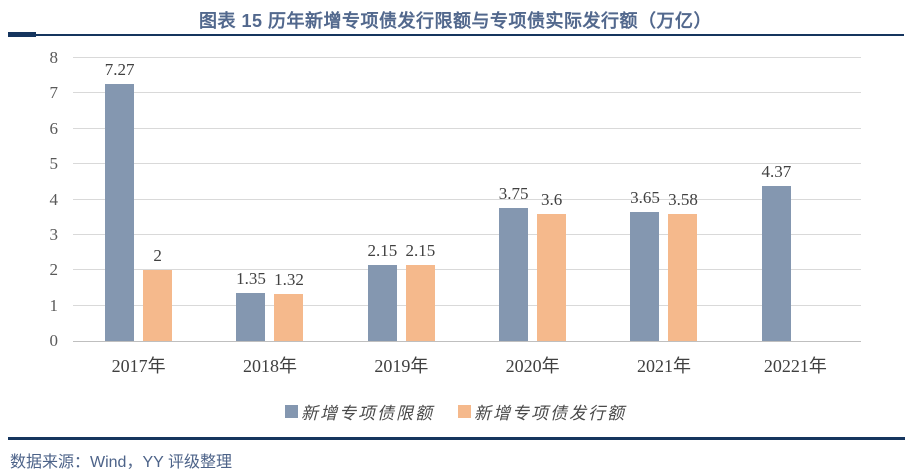 The height and width of the screenshot is (474, 911). Describe the element at coordinates (552, 199) in the screenshot. I see `bar-value-label: 3.6` at that location.